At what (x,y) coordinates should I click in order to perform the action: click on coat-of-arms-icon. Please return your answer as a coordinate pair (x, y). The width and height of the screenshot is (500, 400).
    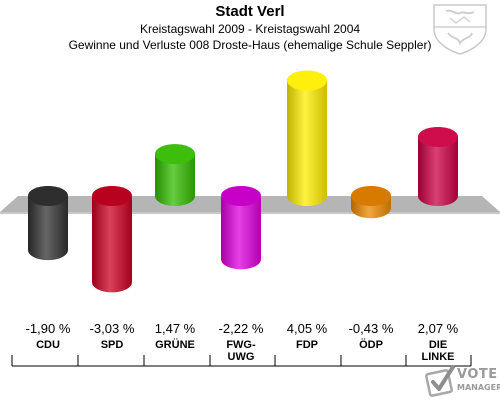
    Looking at the image, I should click on (460, 29).